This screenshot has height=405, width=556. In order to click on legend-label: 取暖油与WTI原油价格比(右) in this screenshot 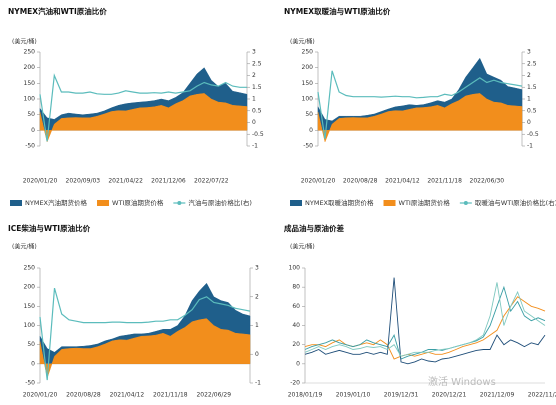, I will do `click(515, 202)`.